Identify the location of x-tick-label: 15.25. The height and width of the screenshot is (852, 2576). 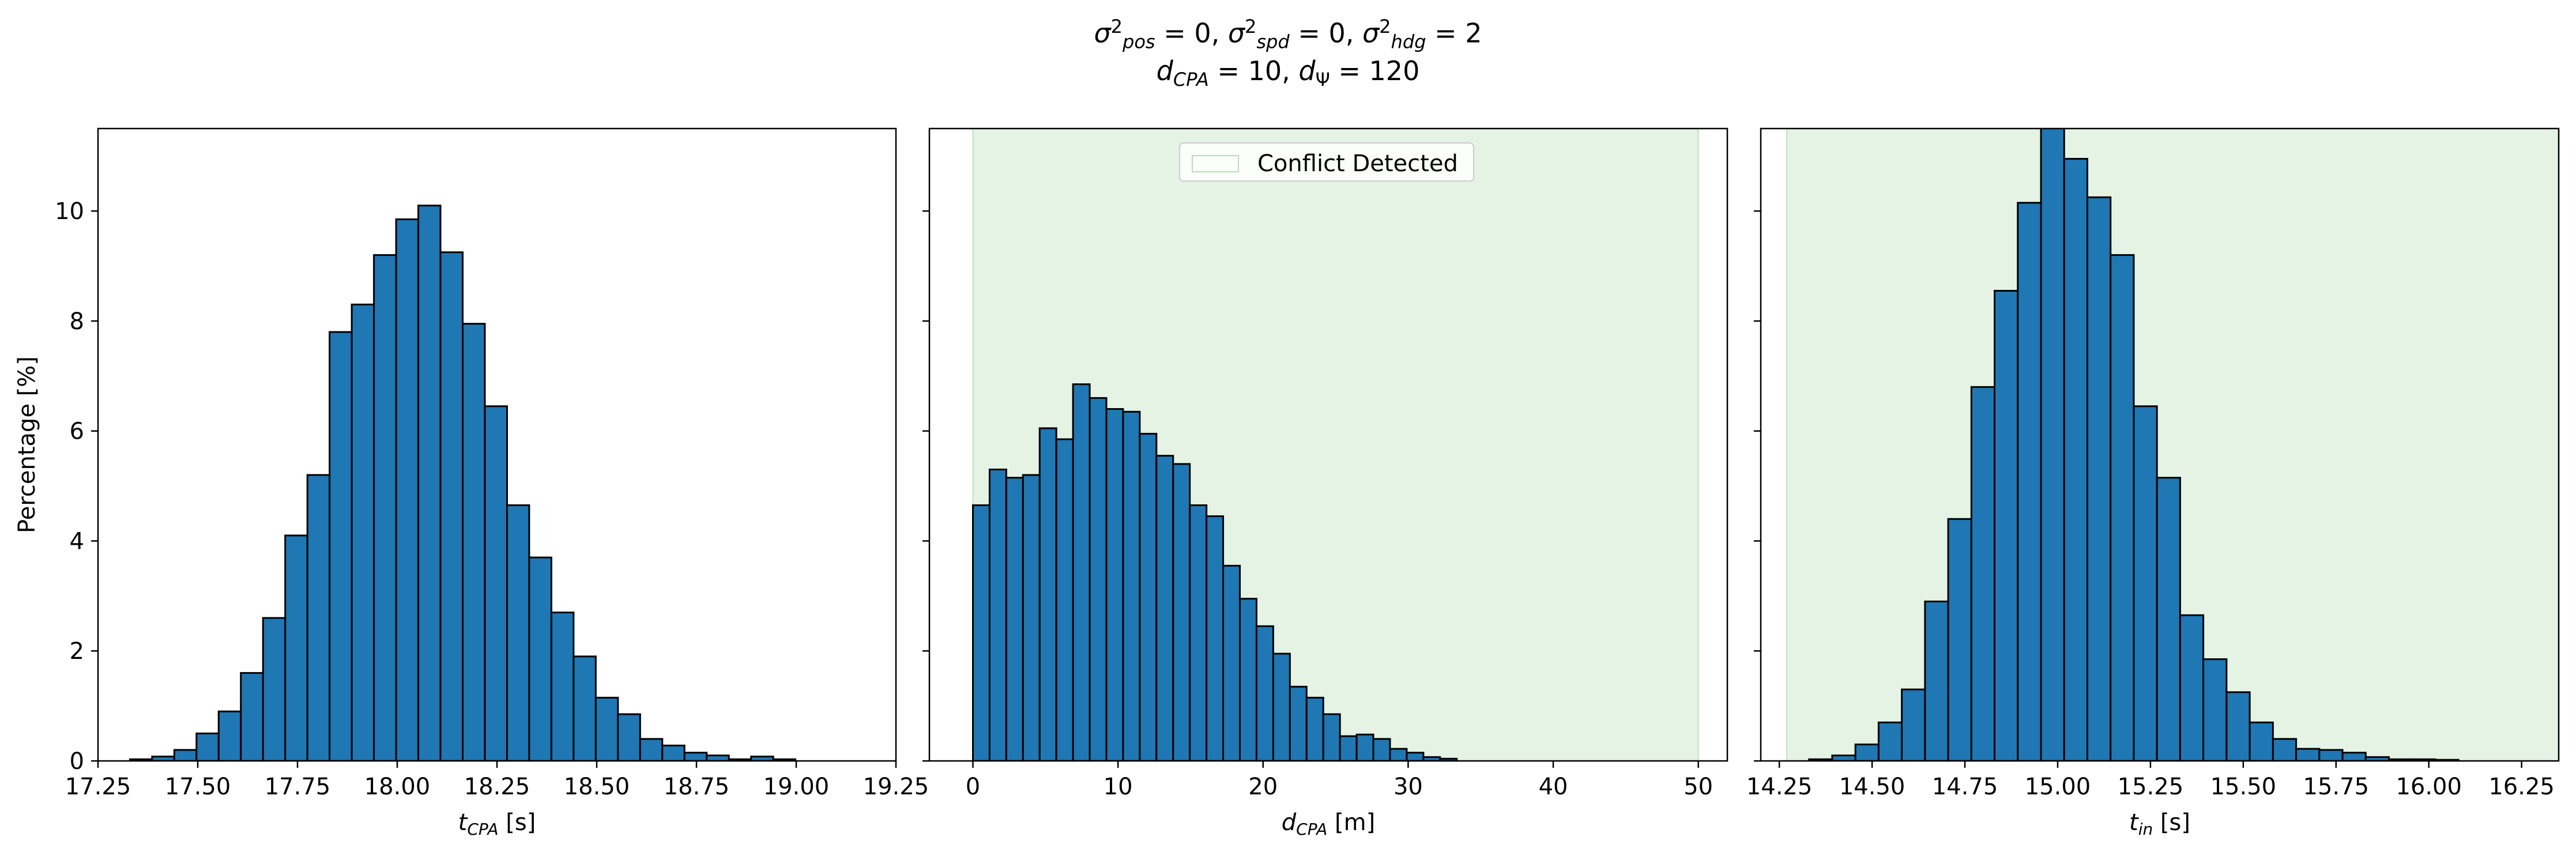
(2151, 787).